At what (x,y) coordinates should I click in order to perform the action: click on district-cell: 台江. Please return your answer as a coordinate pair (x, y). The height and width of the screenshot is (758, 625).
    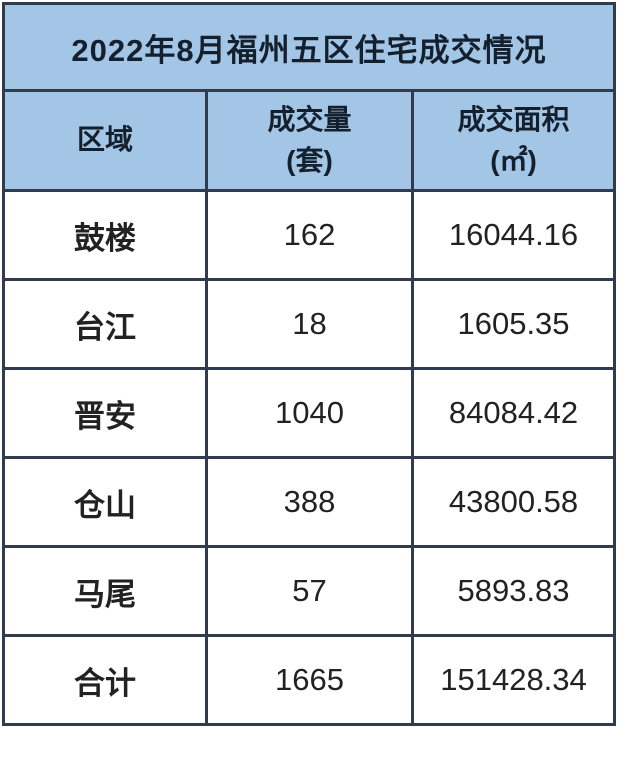
    Looking at the image, I should click on (105, 324).